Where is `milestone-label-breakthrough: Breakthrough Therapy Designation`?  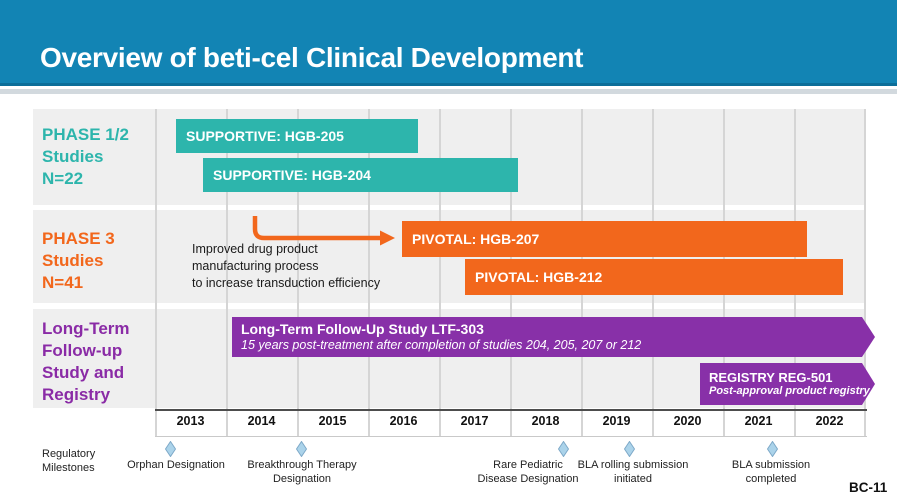 milestone-label-breakthrough: Breakthrough Therapy Designation is located at coordinates (301, 472).